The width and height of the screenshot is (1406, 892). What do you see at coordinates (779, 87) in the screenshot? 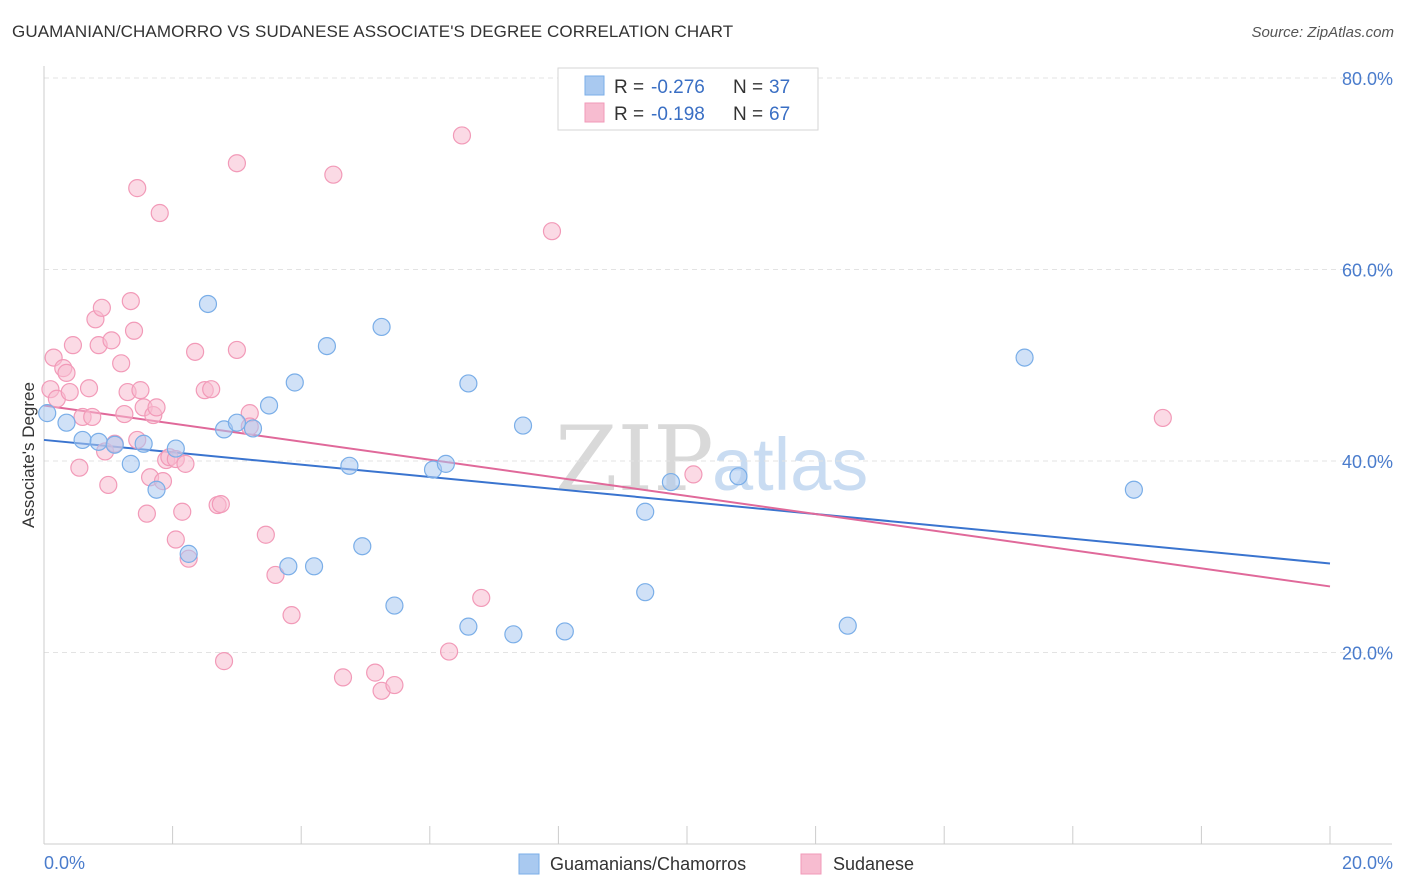
I see `legend-n-value-1: 37` at bounding box center [779, 87].